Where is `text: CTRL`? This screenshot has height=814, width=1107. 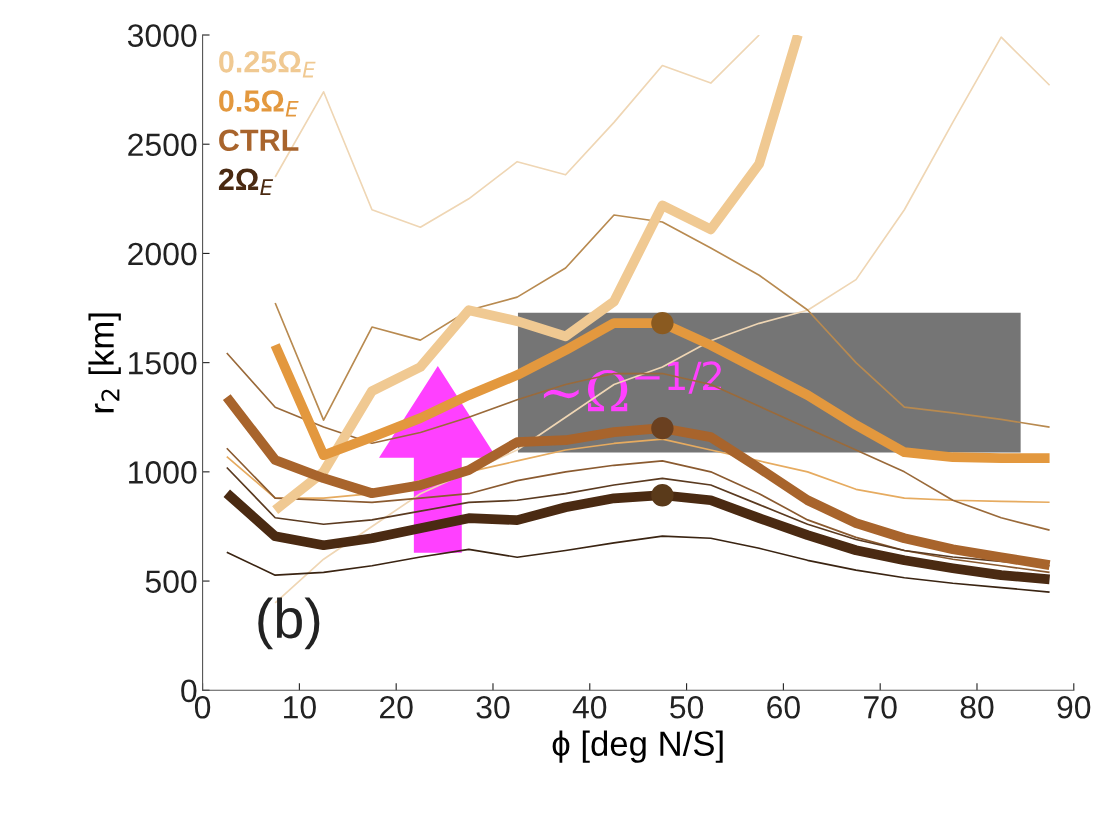 text: CTRL is located at coordinates (259, 140).